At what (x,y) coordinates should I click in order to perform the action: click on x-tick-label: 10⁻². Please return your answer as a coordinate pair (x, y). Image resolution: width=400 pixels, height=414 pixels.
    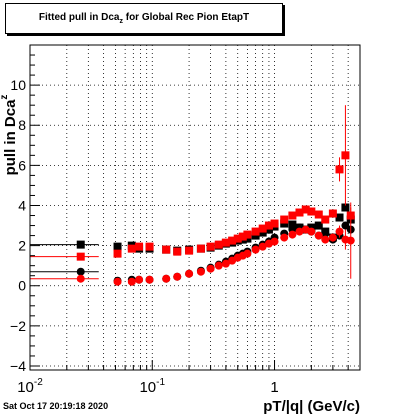
    Looking at the image, I should click on (30, 386).